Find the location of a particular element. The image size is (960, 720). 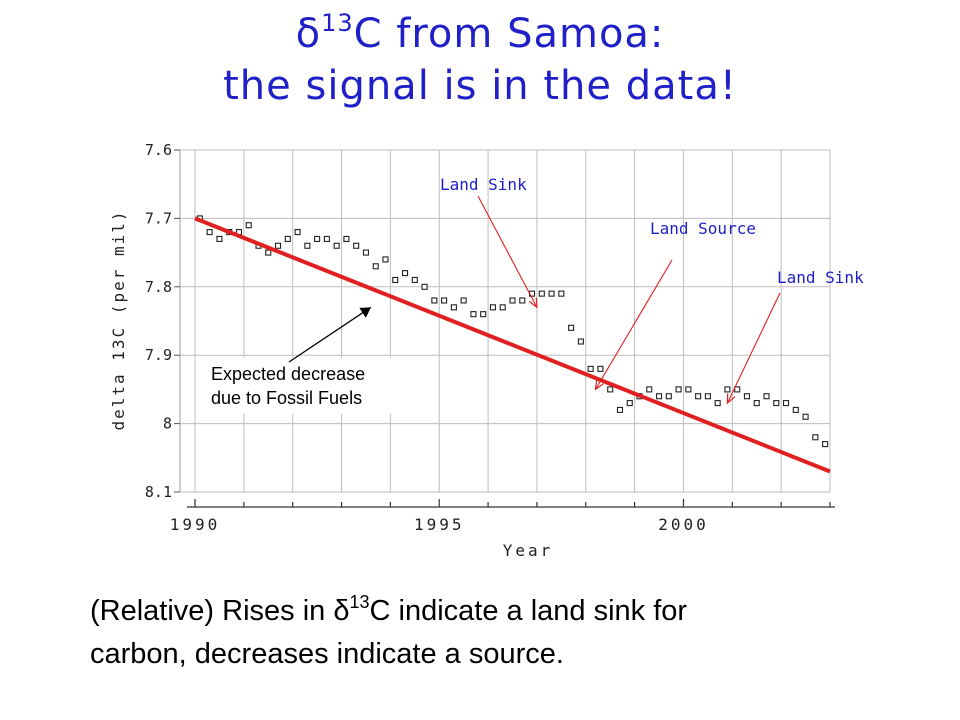

annotation-label: due to Fossil Fuels is located at coordinates (286, 398).